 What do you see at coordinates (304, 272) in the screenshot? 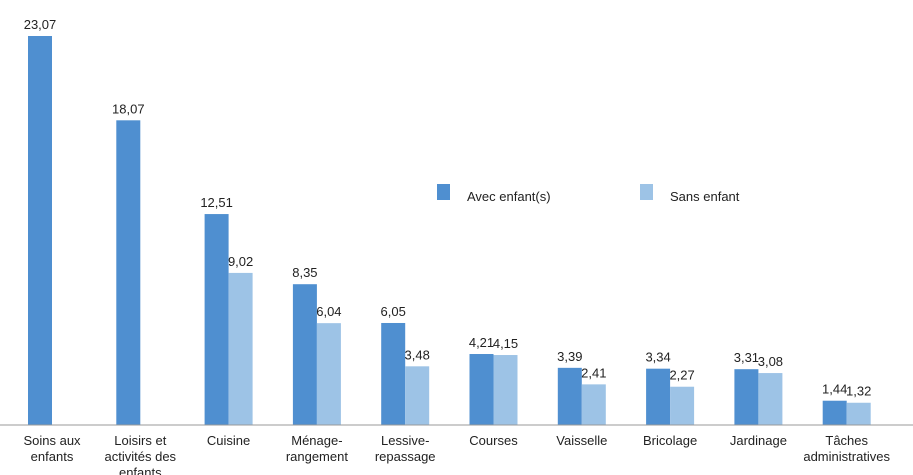
I see `value-label: 8,35` at bounding box center [304, 272].